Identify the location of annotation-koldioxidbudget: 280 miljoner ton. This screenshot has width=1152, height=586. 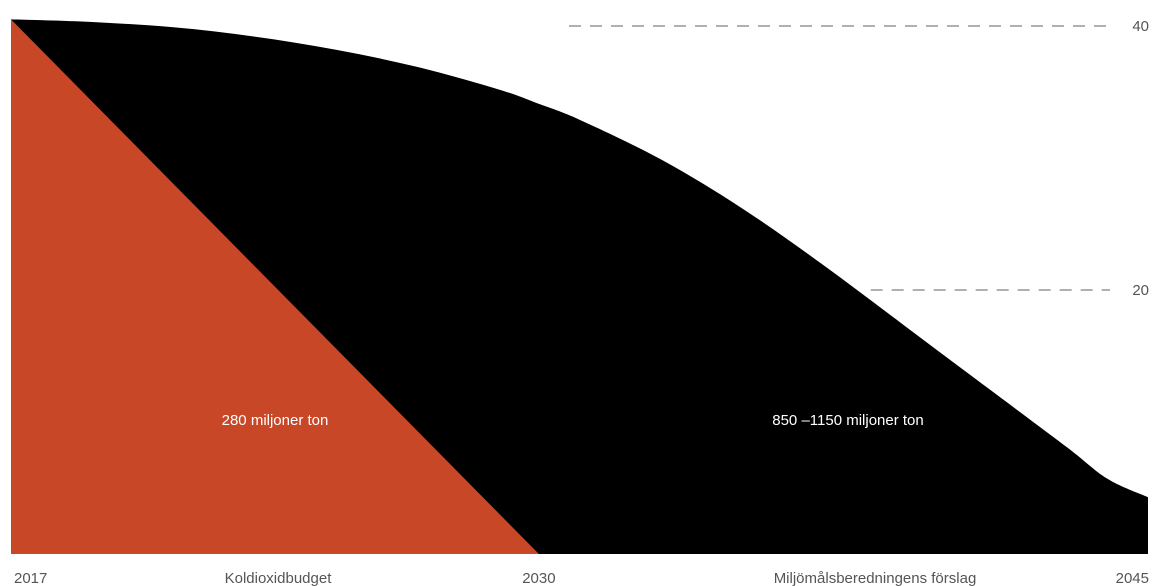
(275, 420).